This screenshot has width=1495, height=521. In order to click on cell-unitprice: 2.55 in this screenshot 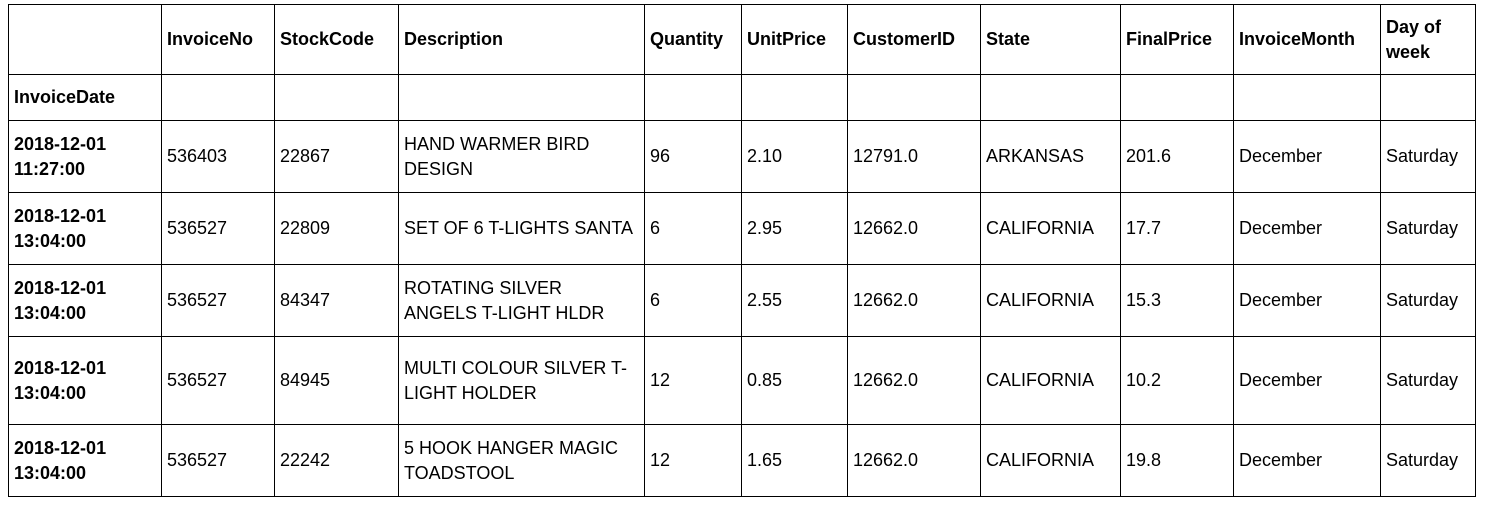, I will do `click(794, 300)`.